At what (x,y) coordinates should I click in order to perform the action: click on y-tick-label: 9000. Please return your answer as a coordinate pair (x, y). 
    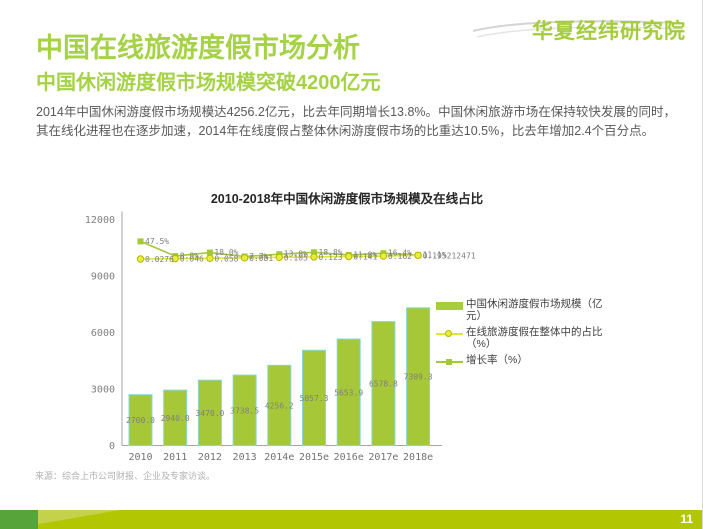
    Looking at the image, I should click on (103, 277).